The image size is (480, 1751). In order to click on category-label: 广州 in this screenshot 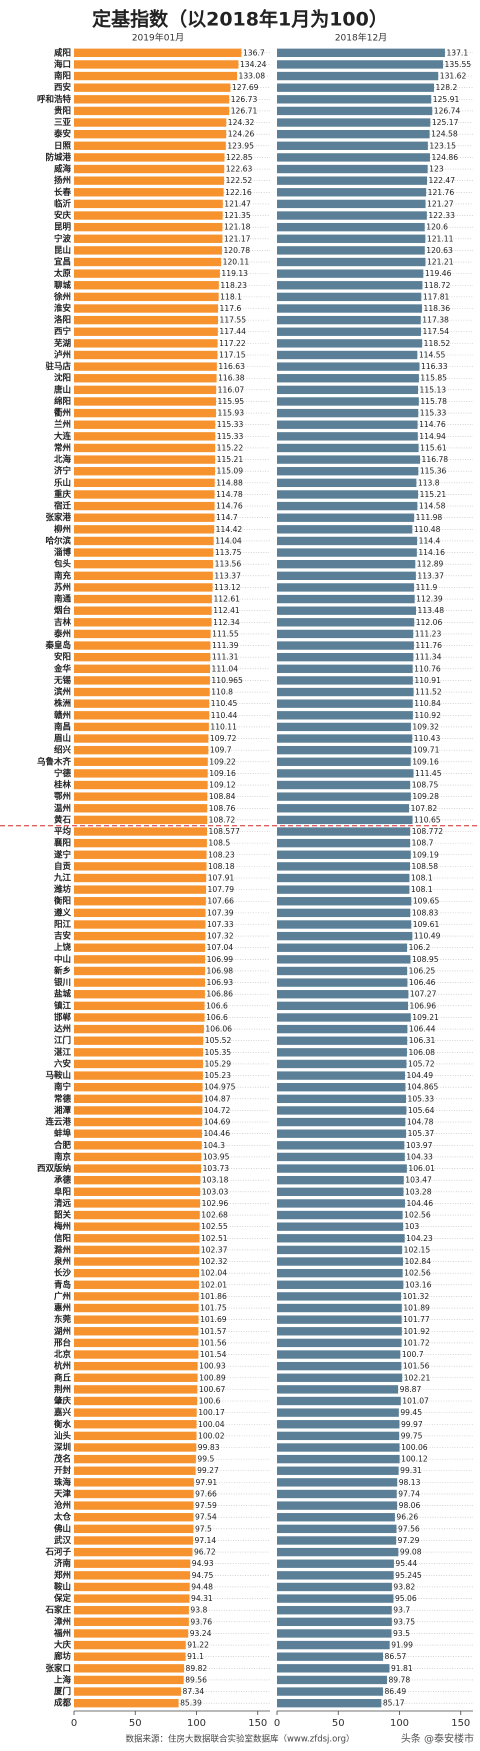, I will do `click(62, 1296)`.